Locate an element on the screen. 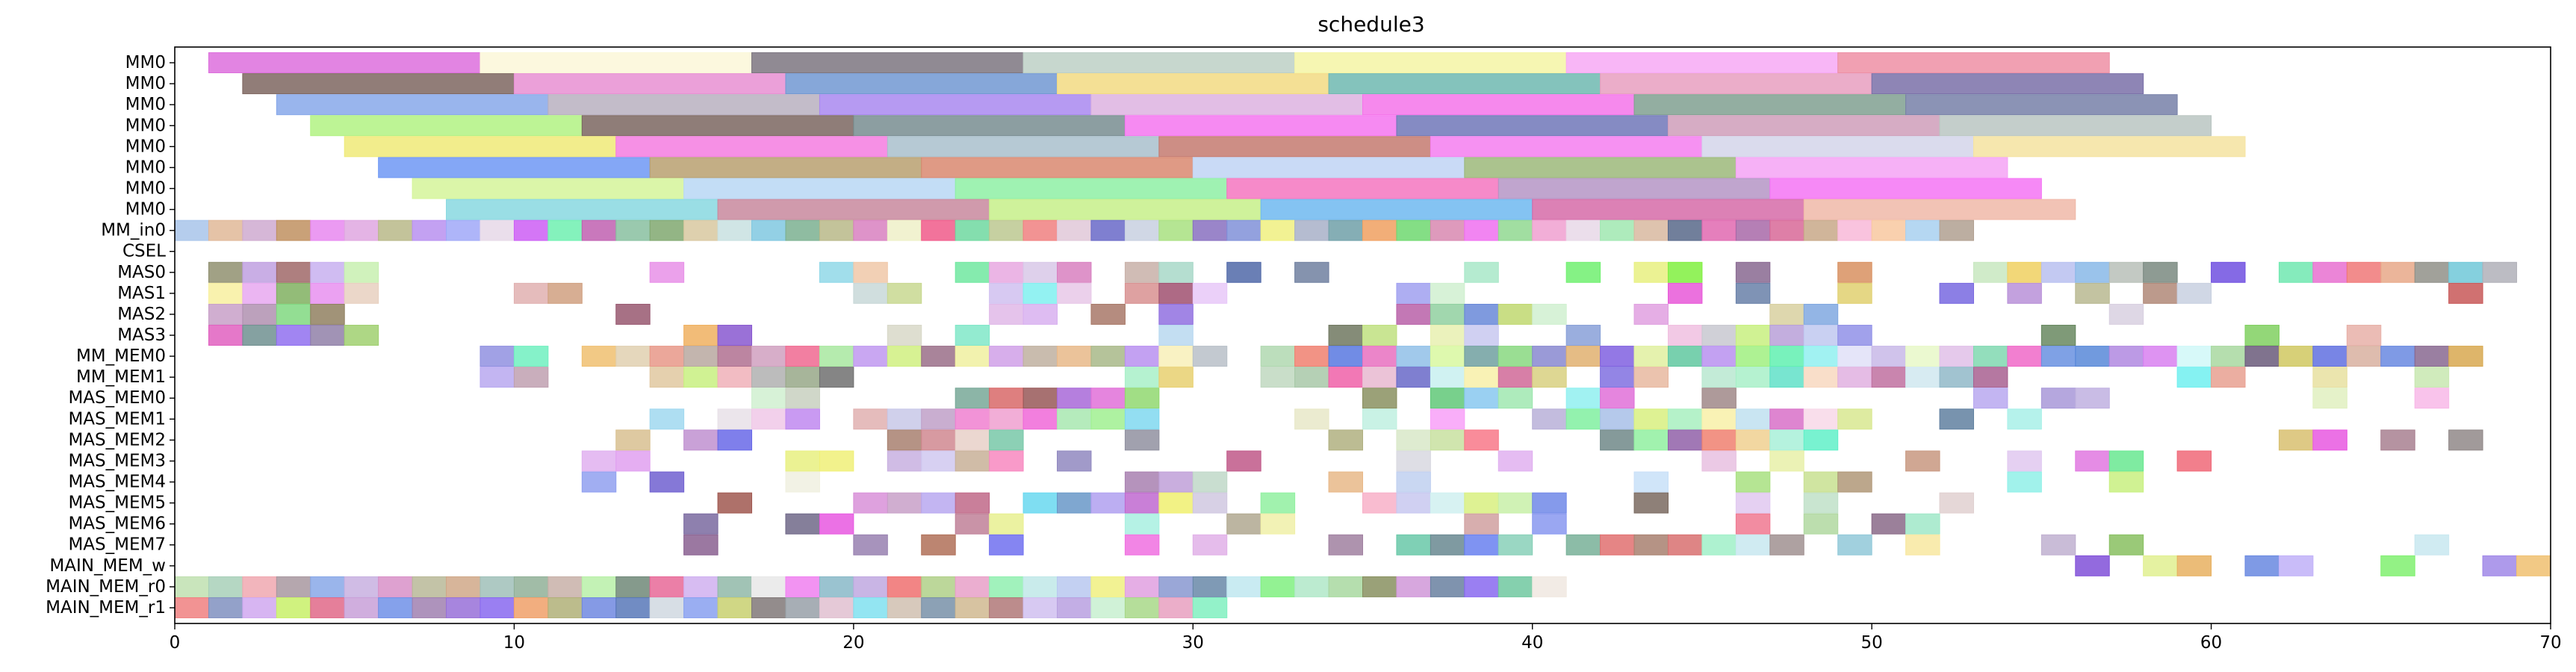  y-tick-label: MM0 is located at coordinates (145, 125).